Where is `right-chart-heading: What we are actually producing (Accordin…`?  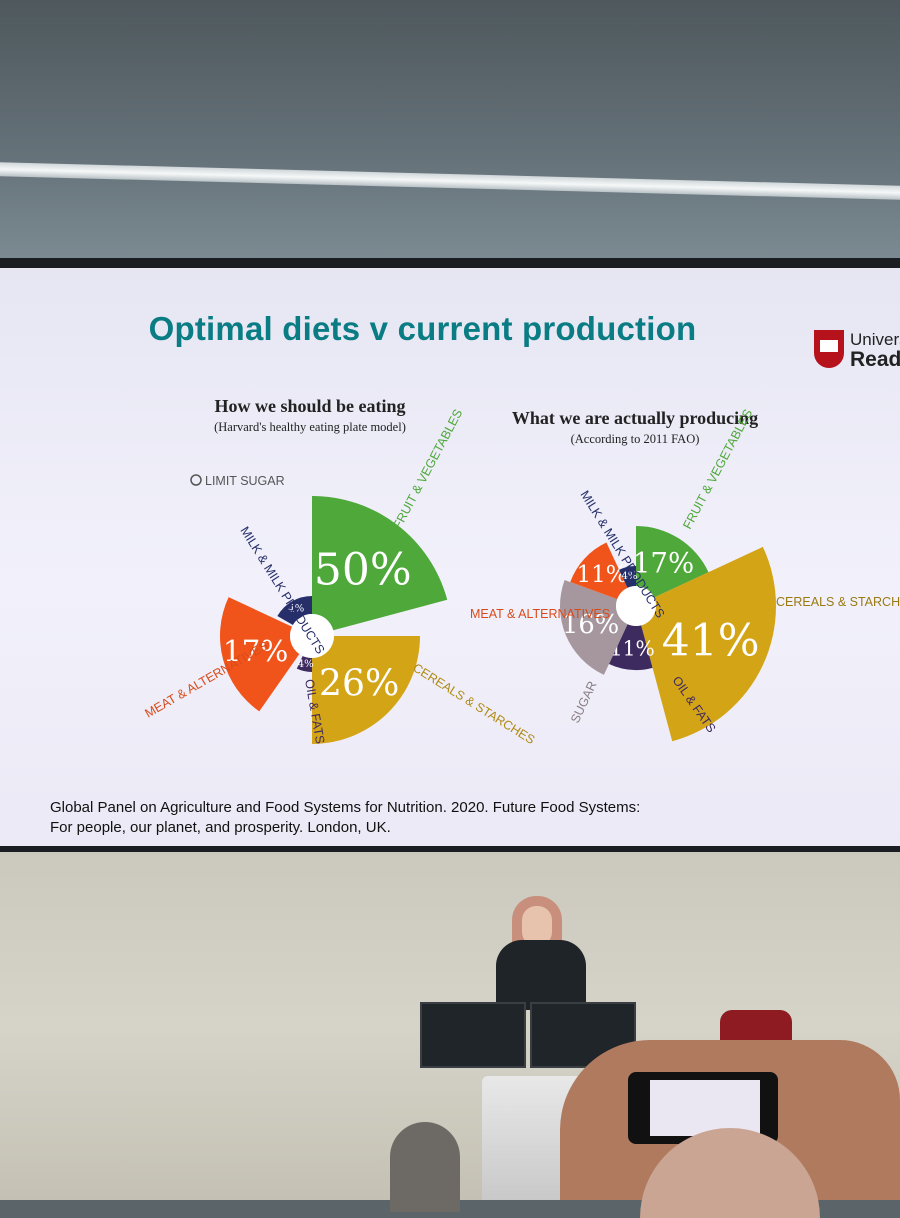 right-chart-heading: What we are actually producing (Accordin… is located at coordinates (635, 427).